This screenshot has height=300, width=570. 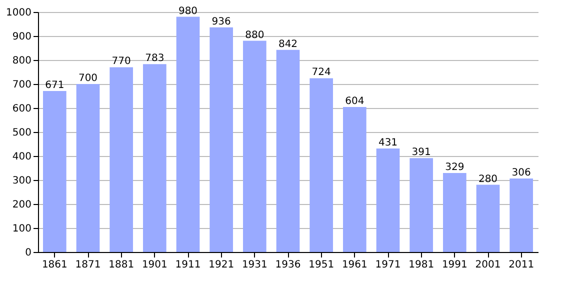 What do you see at coordinates (121, 62) in the screenshot?
I see `data-label: 770` at bounding box center [121, 62].